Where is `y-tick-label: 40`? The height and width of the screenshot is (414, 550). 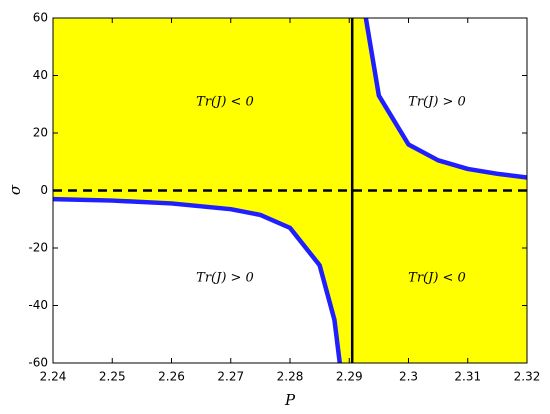
y-tick-label: 40 is located at coordinates (40, 75).